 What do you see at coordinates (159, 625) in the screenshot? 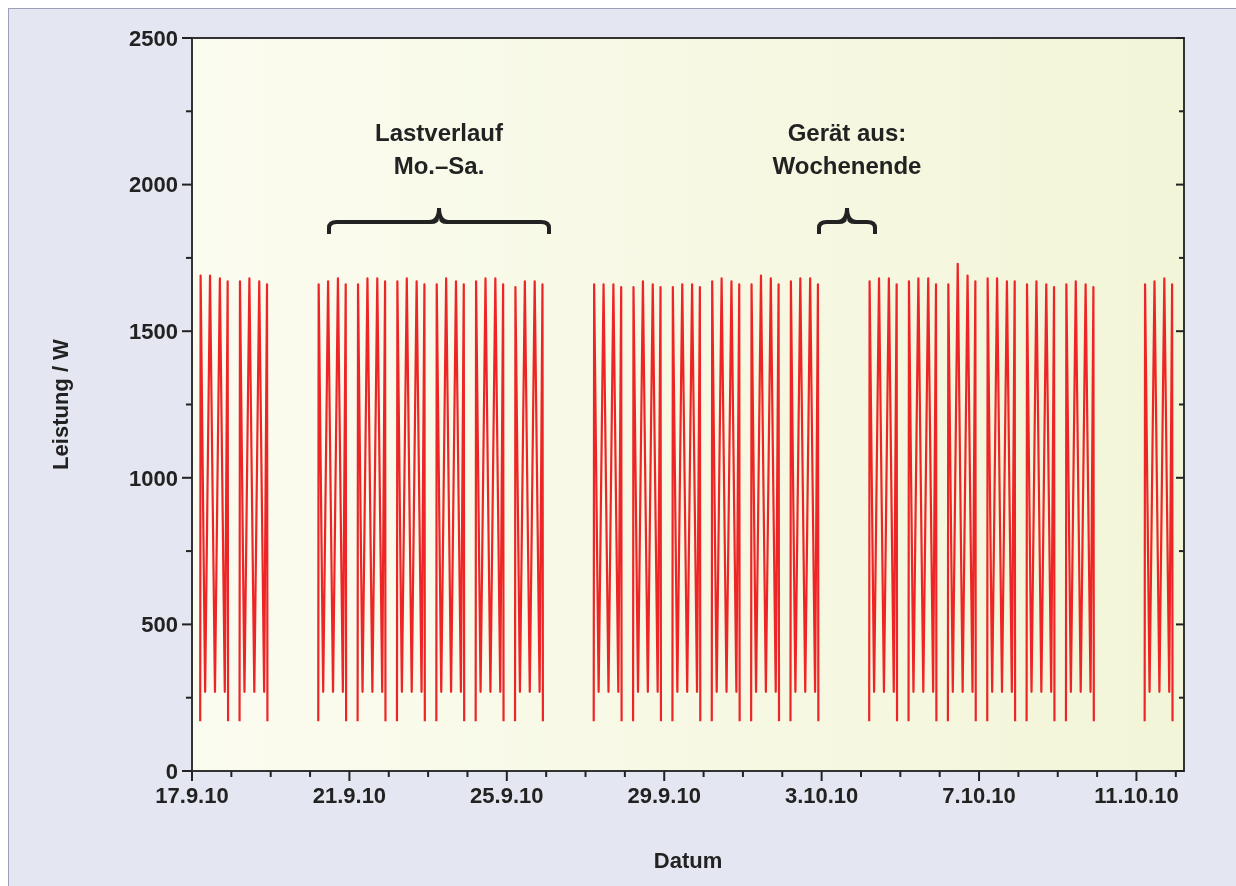
I see `y-tick-label: 500` at bounding box center [159, 625].